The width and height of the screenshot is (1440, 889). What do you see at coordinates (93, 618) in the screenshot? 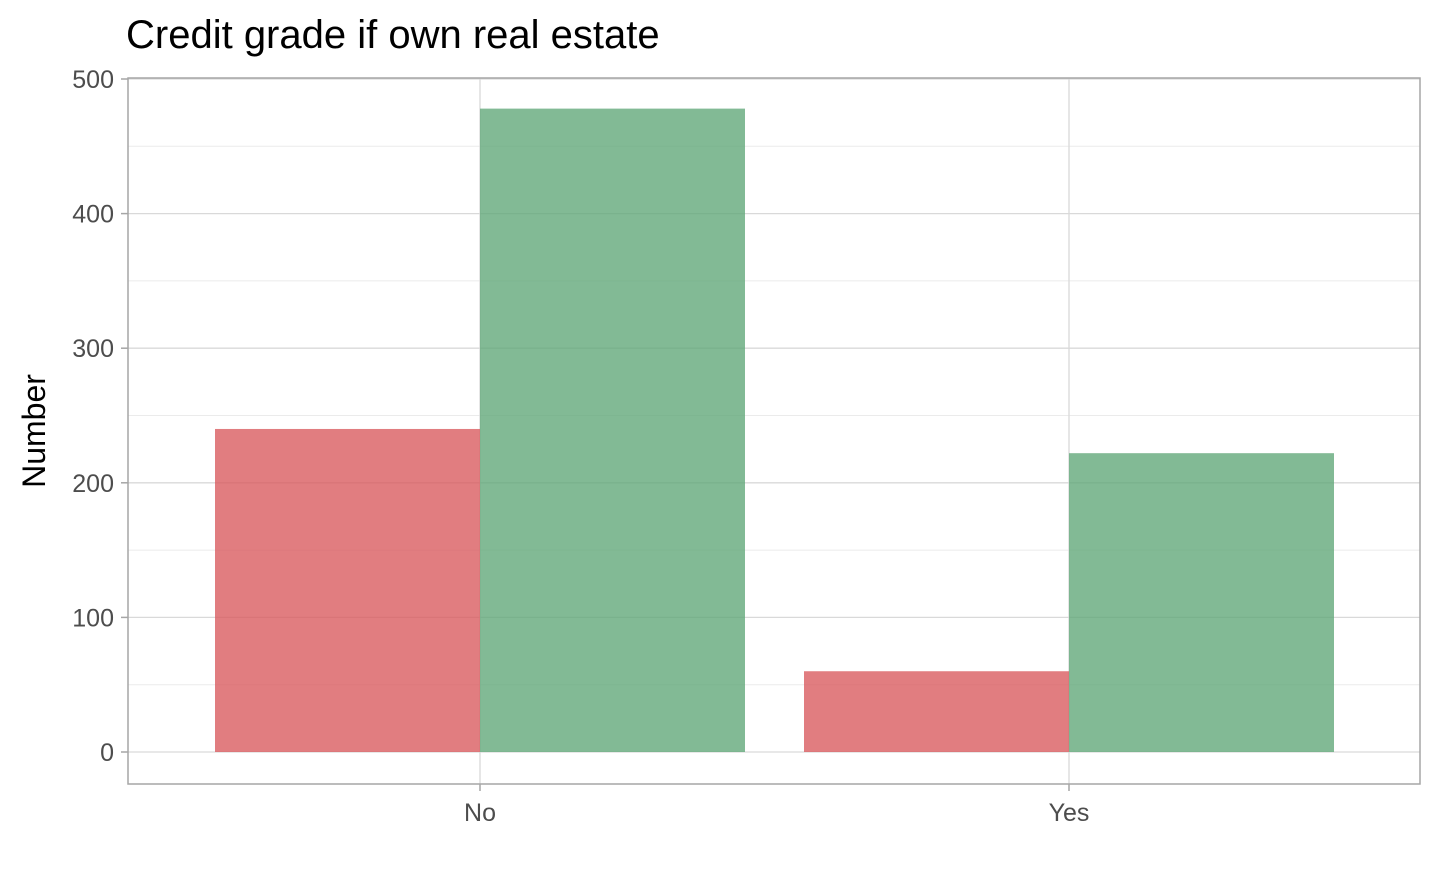
I see `y-tick-label: 100` at bounding box center [93, 618].